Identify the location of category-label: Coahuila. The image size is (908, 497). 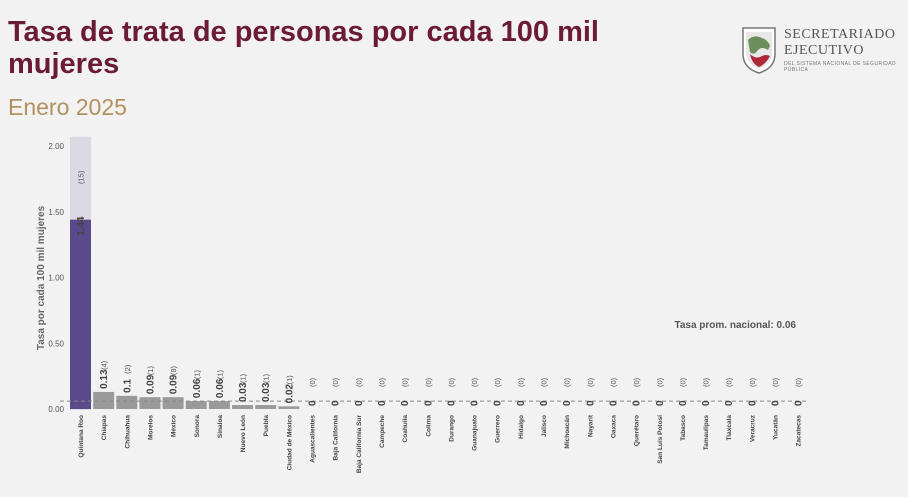
(405, 429).